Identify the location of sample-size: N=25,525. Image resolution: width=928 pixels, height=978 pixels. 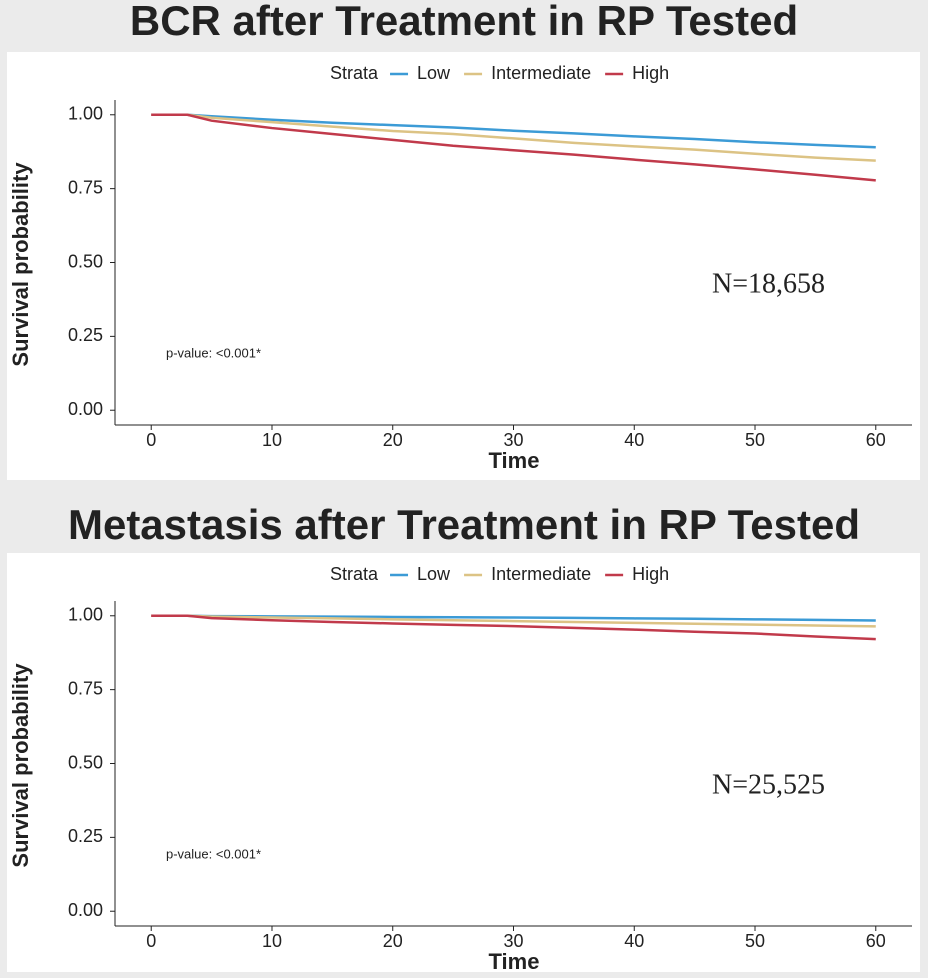
(768, 785).